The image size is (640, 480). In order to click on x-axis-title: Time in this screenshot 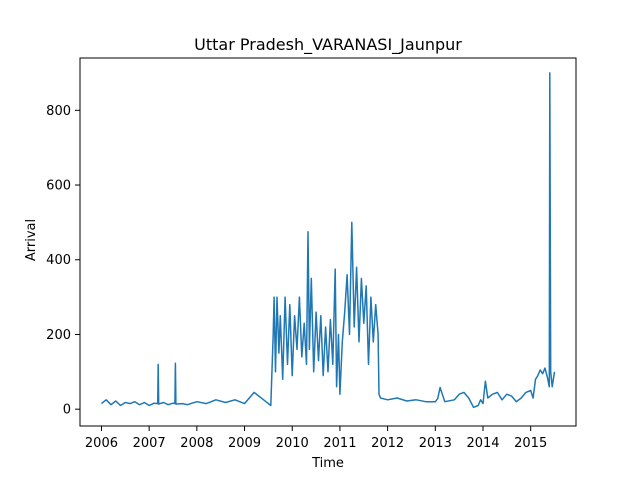, I will do `click(327, 463)`.